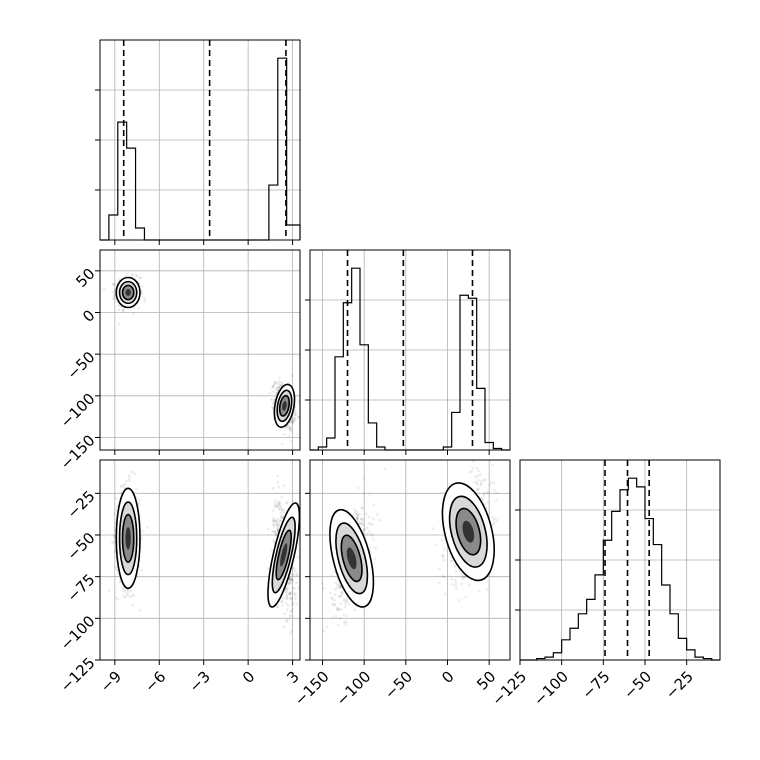 The image size is (760, 760). Describe the element at coordinates (283, 555) in the screenshot. I see `contour-line` at that location.